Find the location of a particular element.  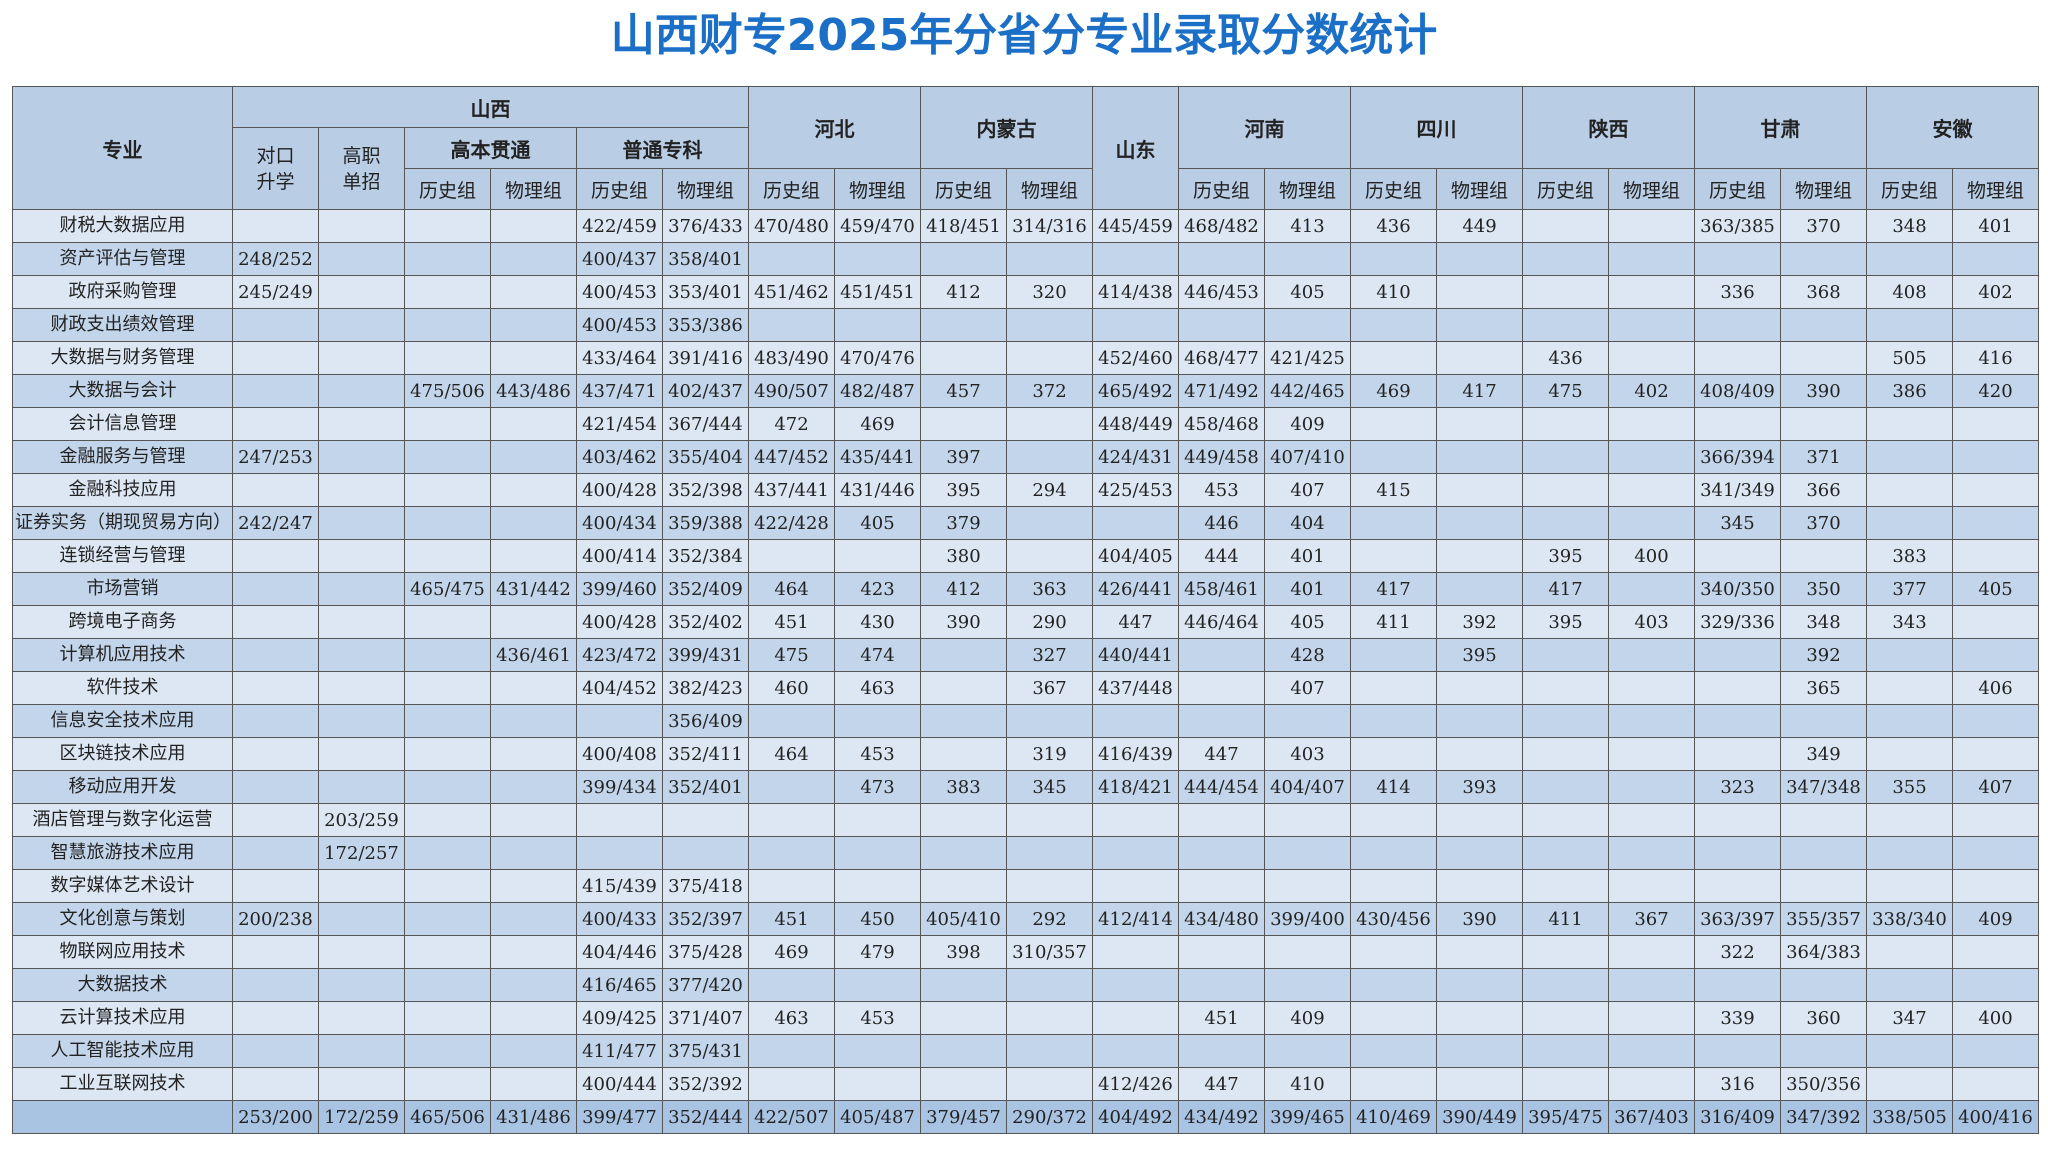

score-cell: 352/444 is located at coordinates (705, 1117).